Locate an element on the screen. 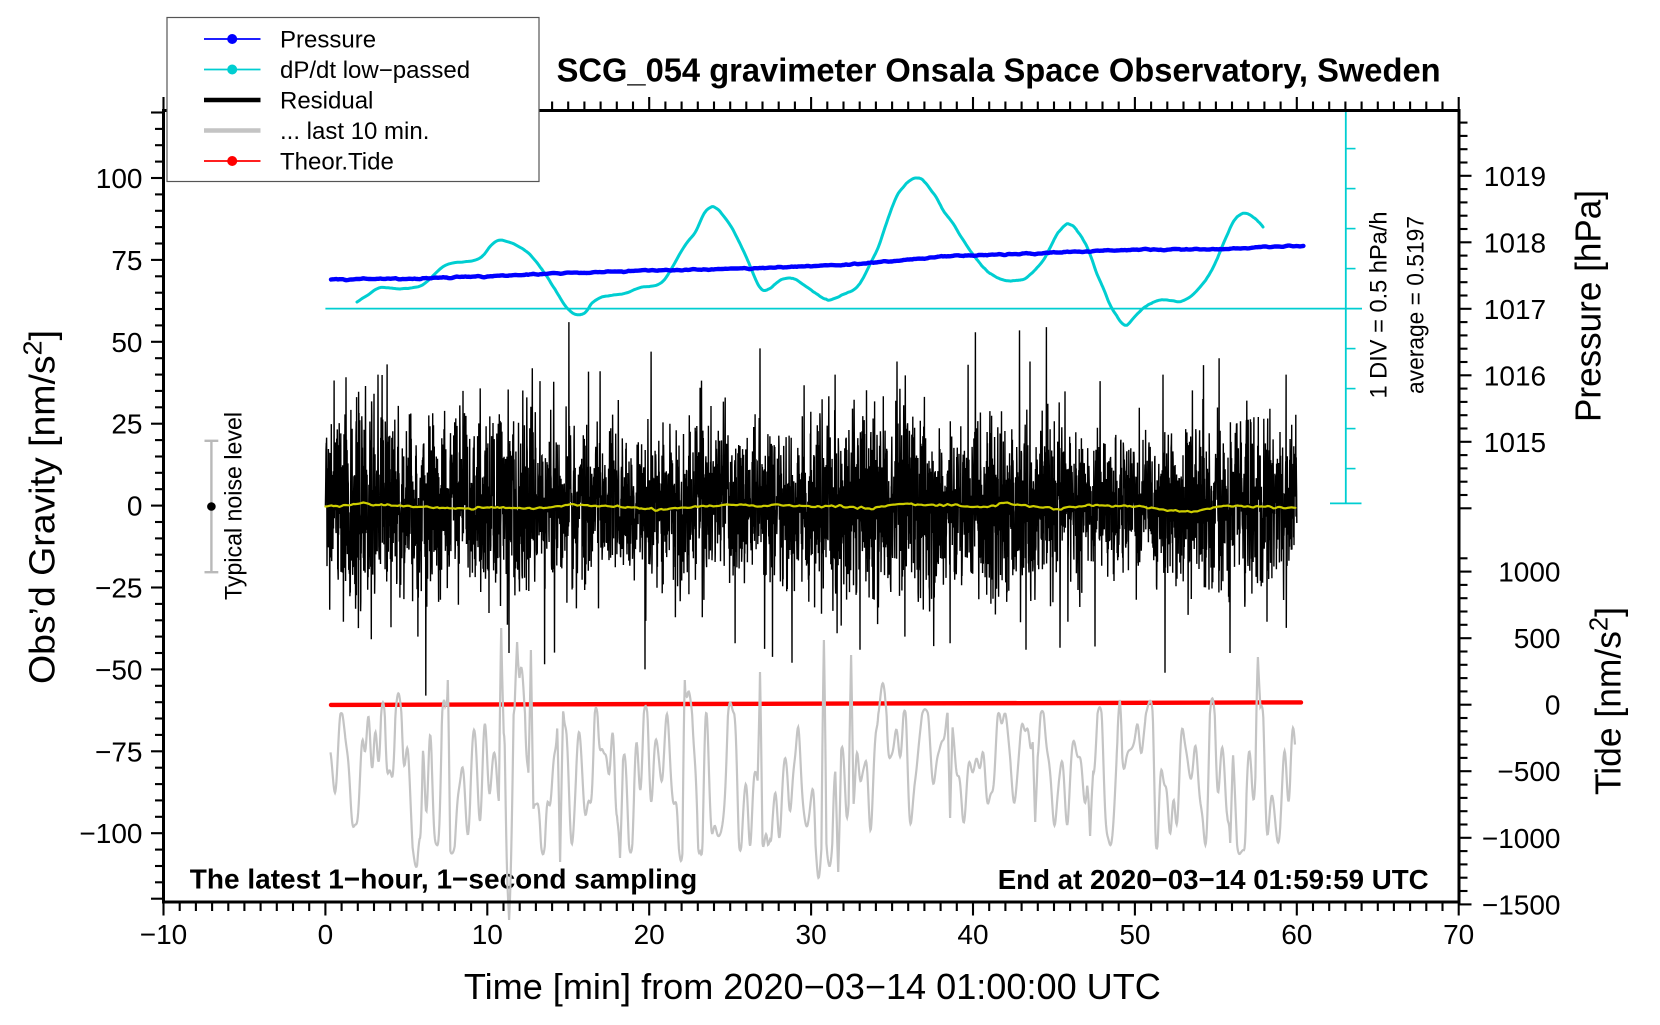  svg-text: 100 is located at coordinates (119, 178).